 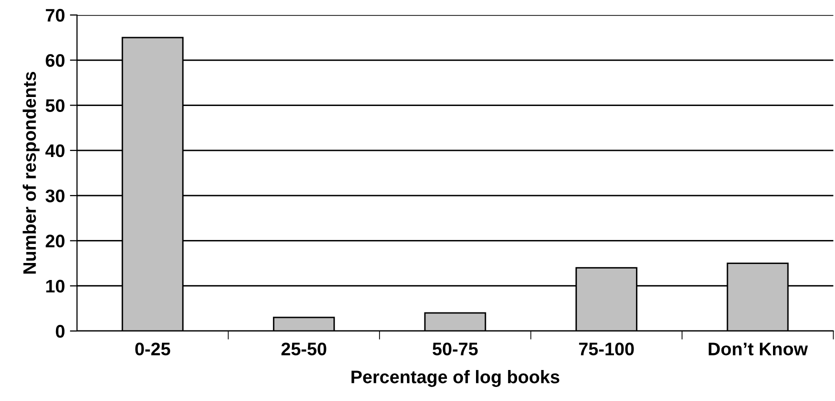 What do you see at coordinates (55, 105) in the screenshot?
I see `y-tick-label: 50` at bounding box center [55, 105].